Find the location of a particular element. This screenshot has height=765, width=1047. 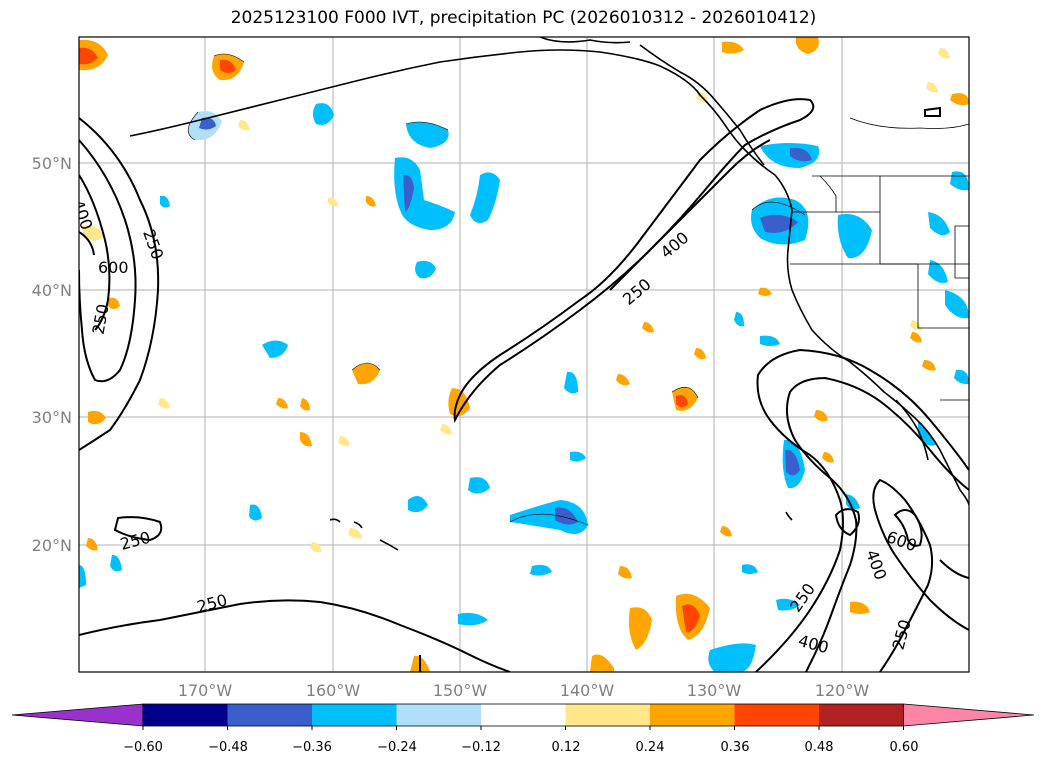

lat-label: 20°N is located at coordinates (52, 545).